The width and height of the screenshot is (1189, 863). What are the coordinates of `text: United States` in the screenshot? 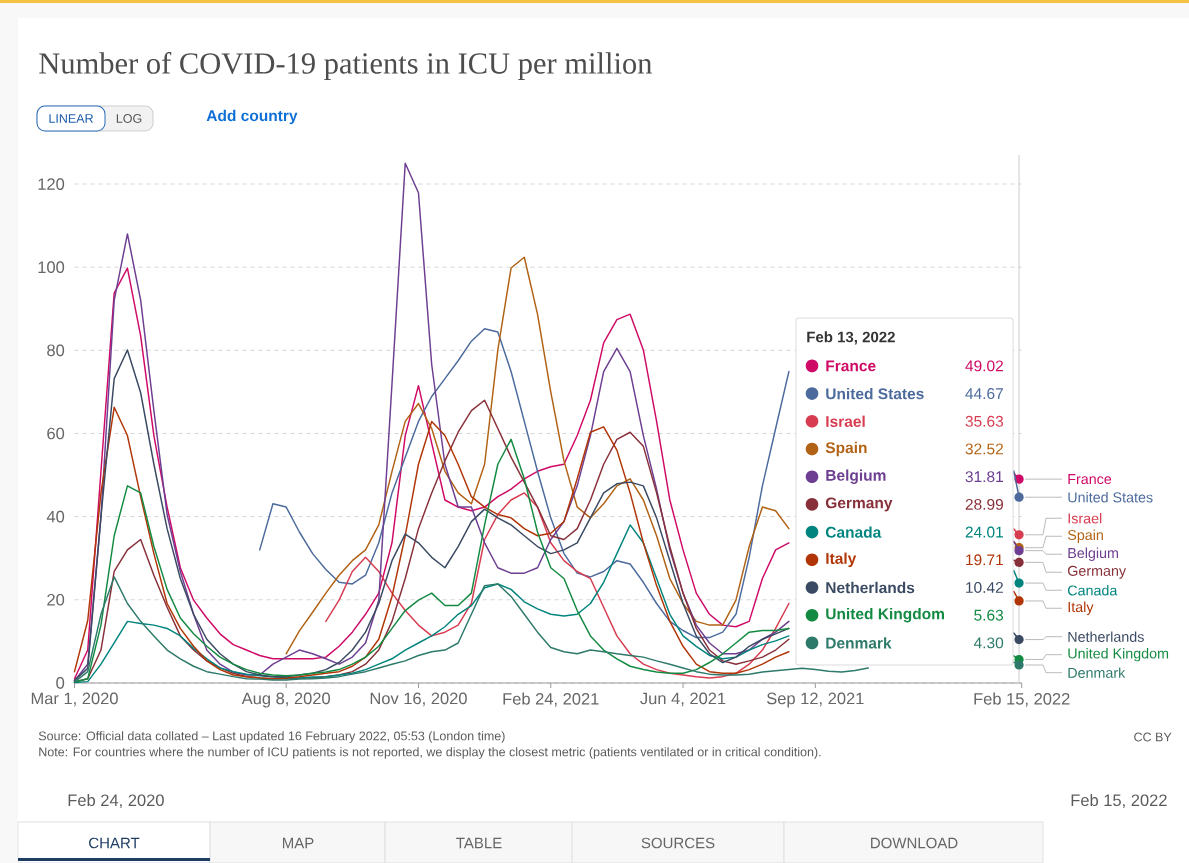 It's located at (1110, 497).